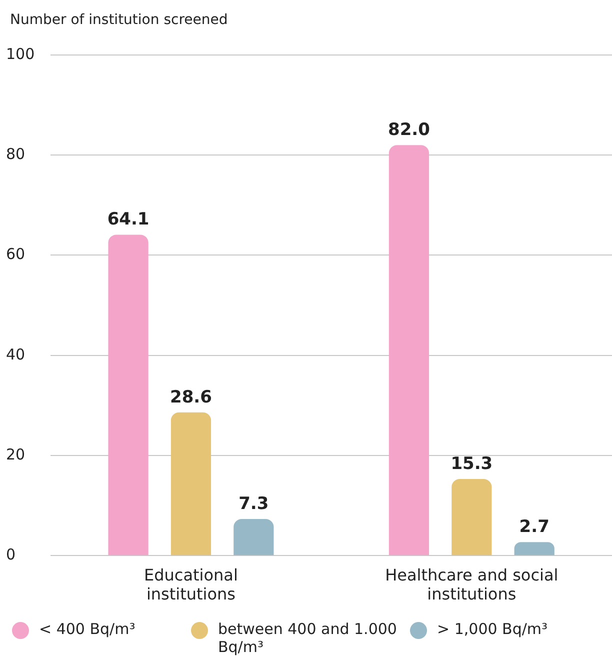 Image resolution: width=612 pixels, height=661 pixels. I want to click on data-label: 82.0, so click(409, 130).